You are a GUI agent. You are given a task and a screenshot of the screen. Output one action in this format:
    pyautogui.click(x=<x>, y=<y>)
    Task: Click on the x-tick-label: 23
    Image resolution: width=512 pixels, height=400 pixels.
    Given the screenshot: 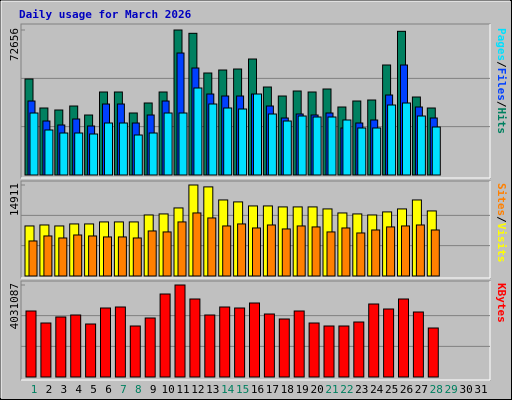 What is the action you would take?
    pyautogui.click(x=361, y=389)
    